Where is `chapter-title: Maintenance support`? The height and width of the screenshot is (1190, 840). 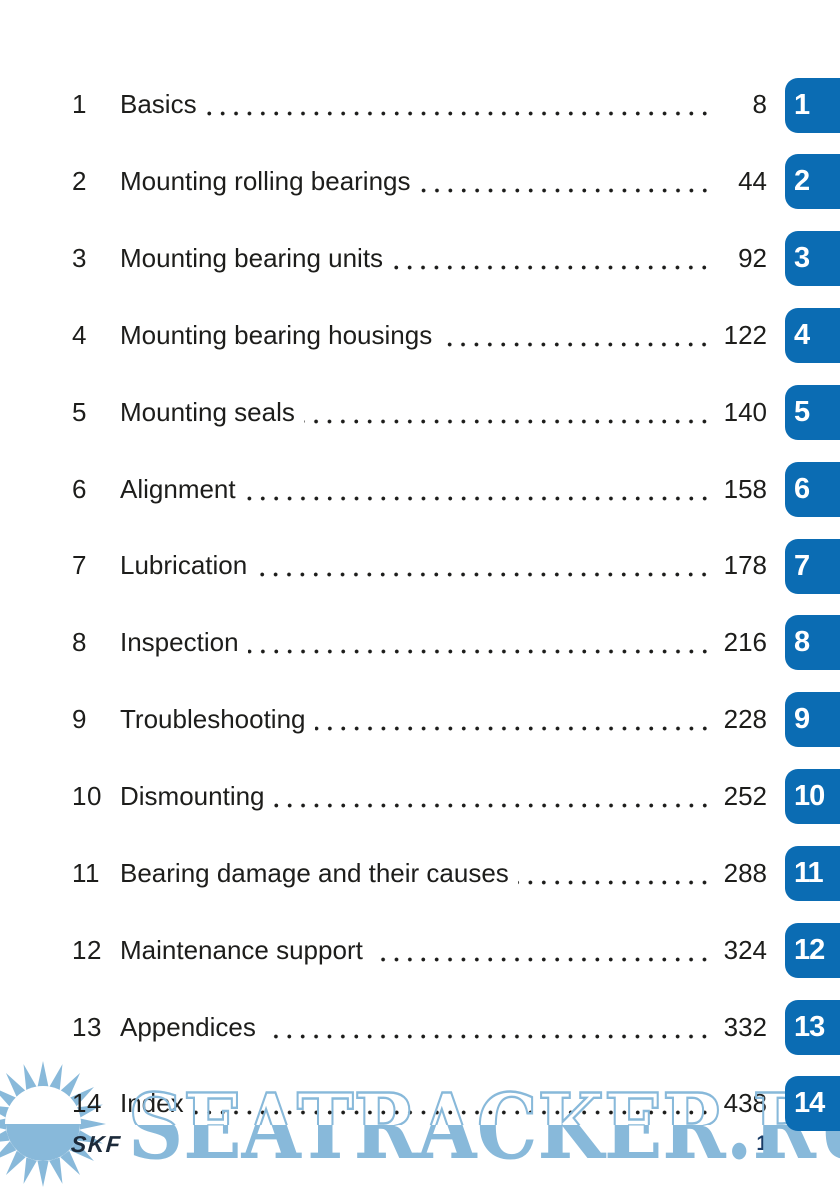
chapter-title: Maintenance support is located at coordinates (241, 949).